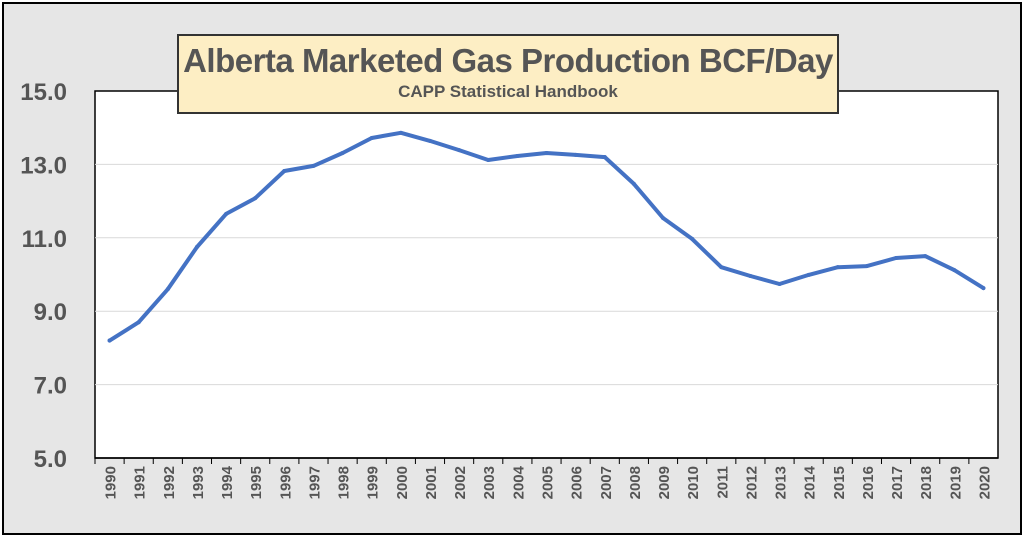  Describe the element at coordinates (431, 482) in the screenshot. I see `x-tick-label: 2001` at that location.